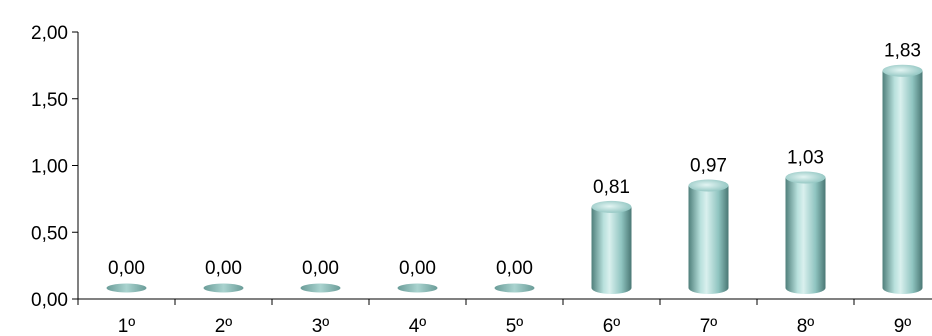 This screenshot has width=932, height=336. I want to click on x-tick-label: 4º, so click(418, 326).